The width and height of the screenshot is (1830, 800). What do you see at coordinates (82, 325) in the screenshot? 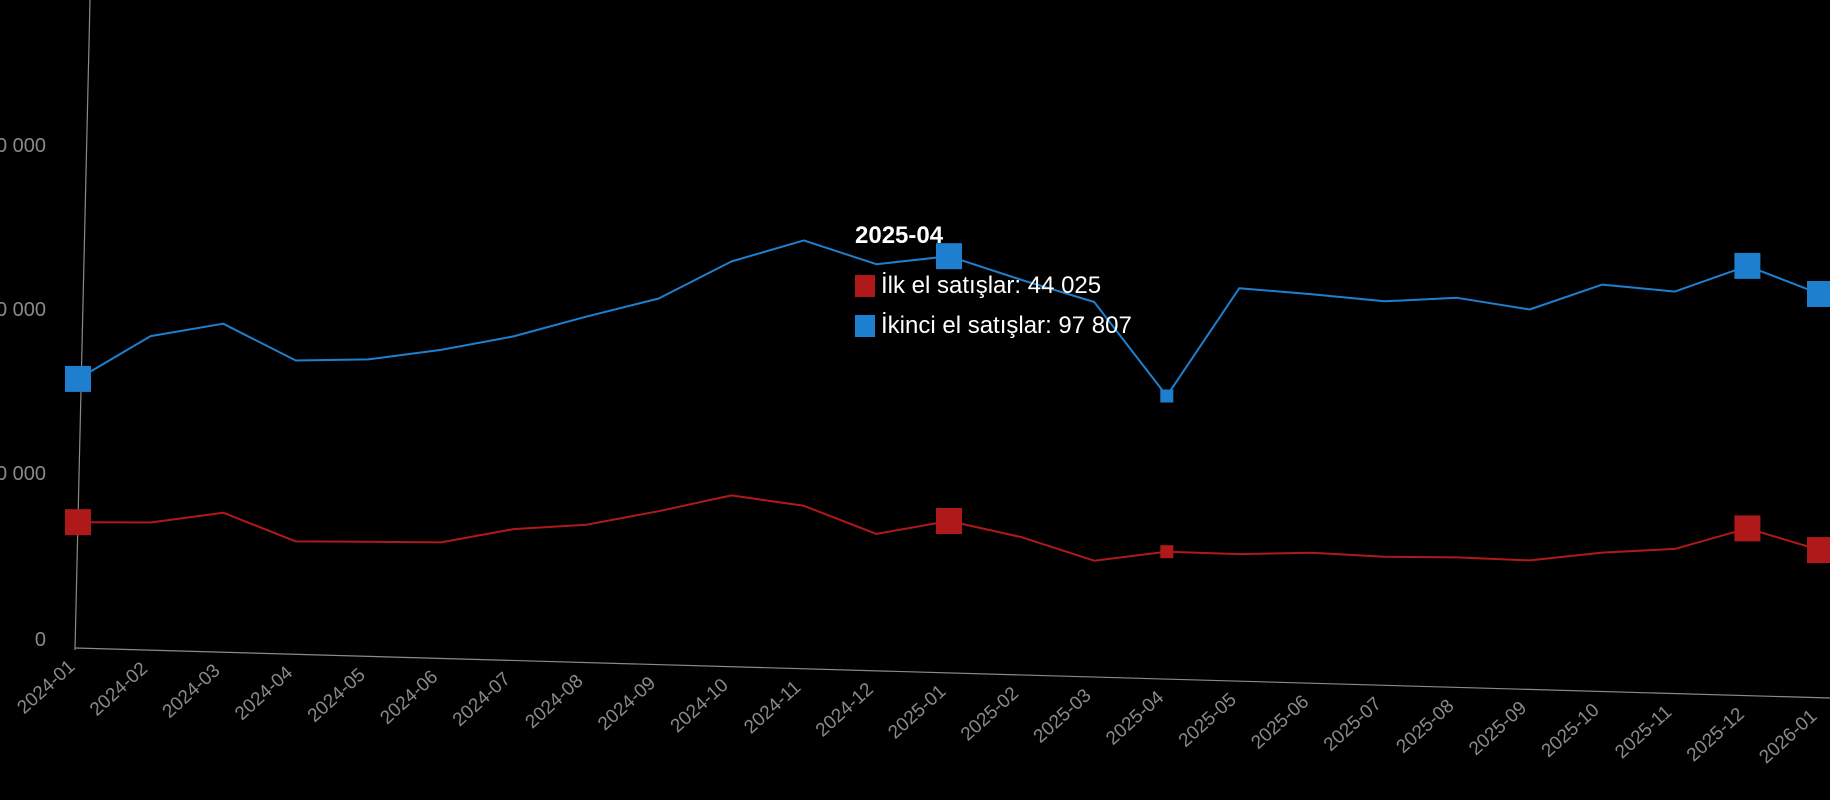
I see `y-axis-line` at bounding box center [82, 325].